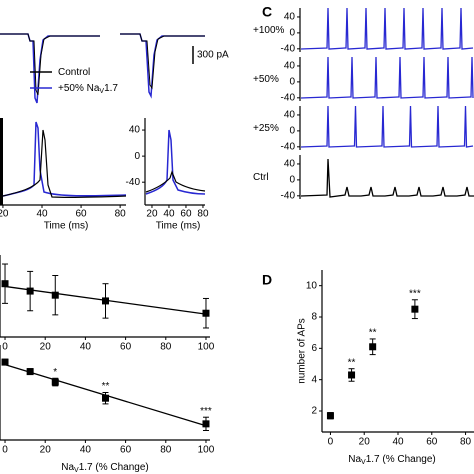  Describe the element at coordinates (267, 12) in the screenshot. I see `panel-label: C` at that location.